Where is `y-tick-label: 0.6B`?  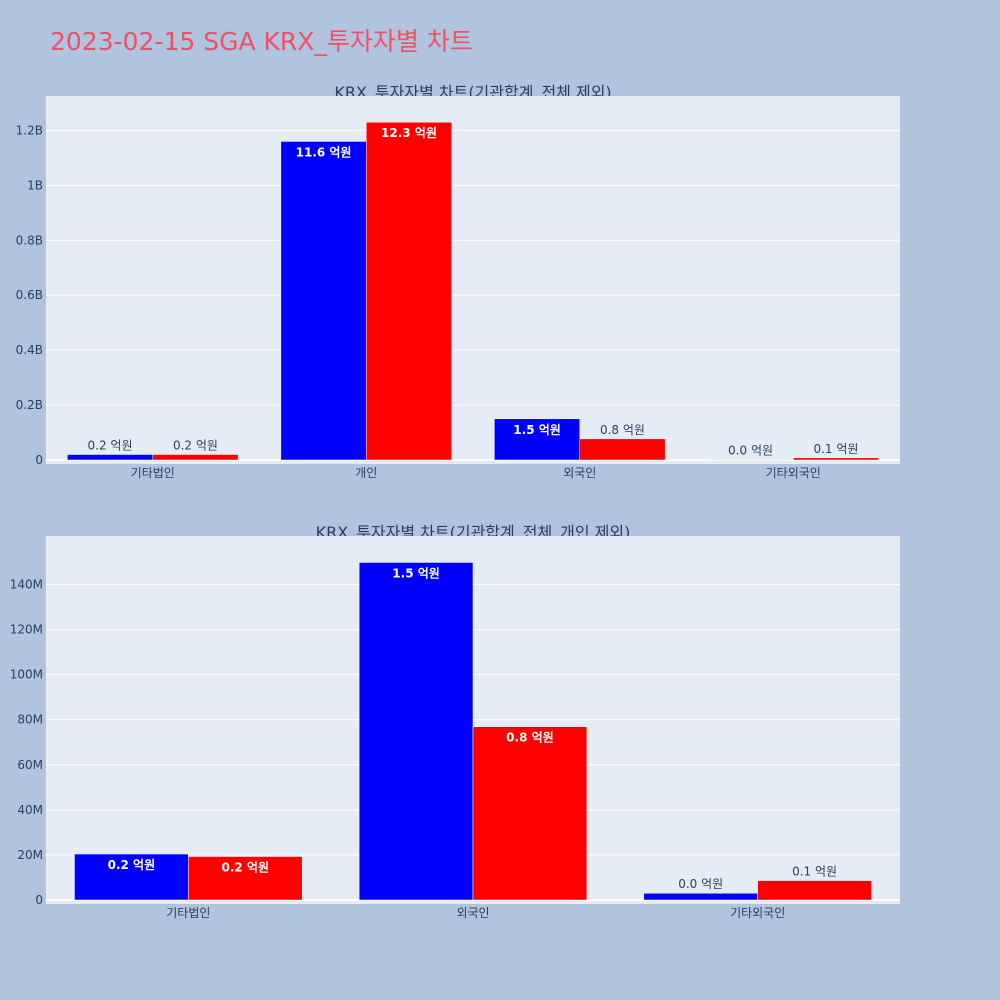
y-tick-label: 0.6B is located at coordinates (29, 295).